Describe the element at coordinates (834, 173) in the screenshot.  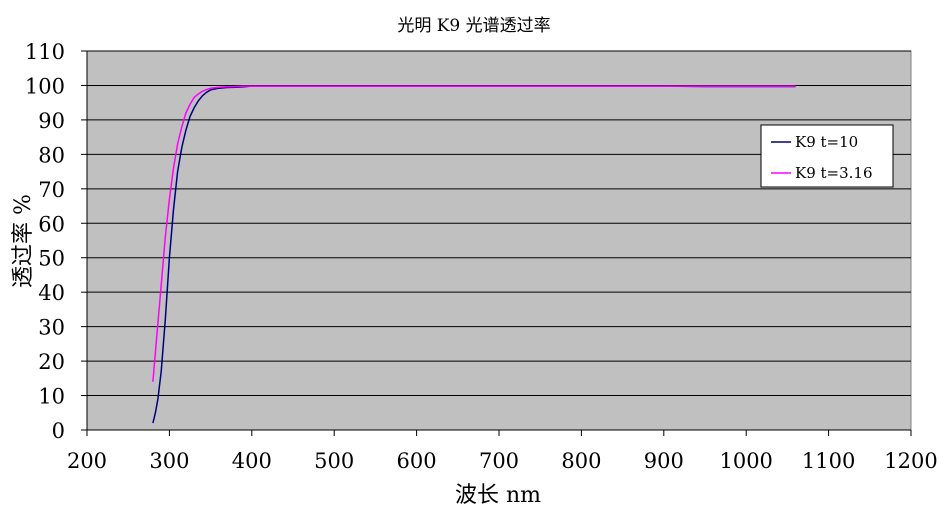
I see `legend-label: K9 t=3.16` at that location.